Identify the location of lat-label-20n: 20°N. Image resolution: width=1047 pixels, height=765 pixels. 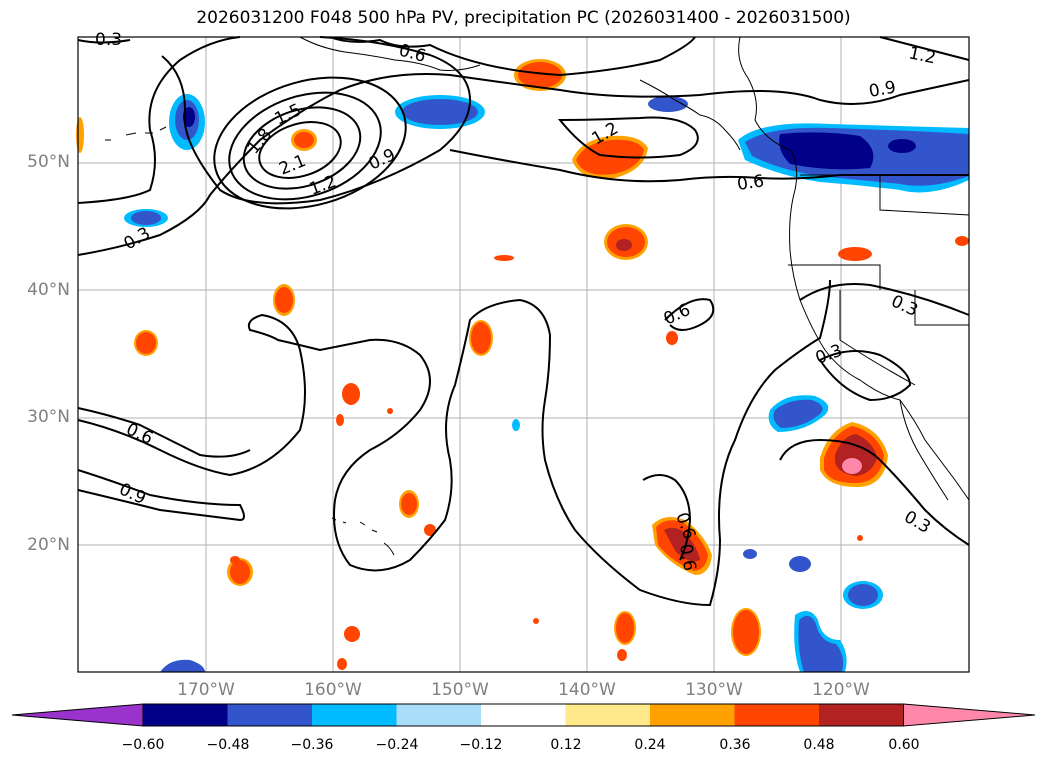
(48, 545).